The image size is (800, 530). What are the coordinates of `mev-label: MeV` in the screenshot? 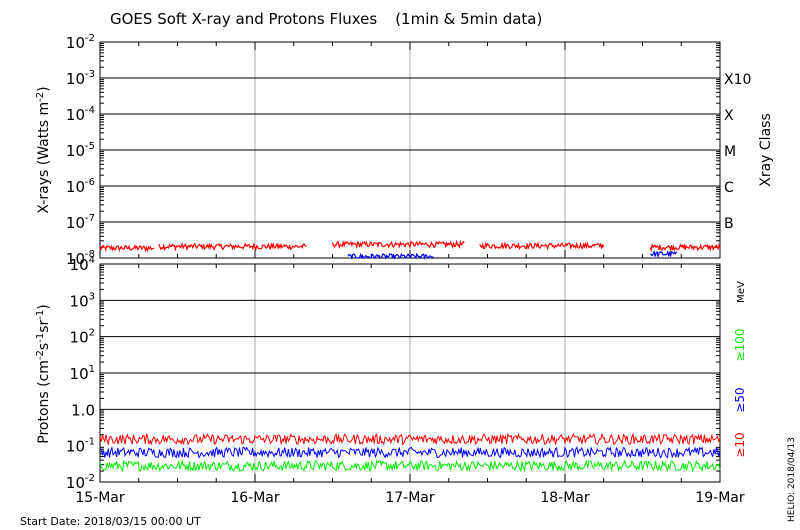 It's located at (741, 292).